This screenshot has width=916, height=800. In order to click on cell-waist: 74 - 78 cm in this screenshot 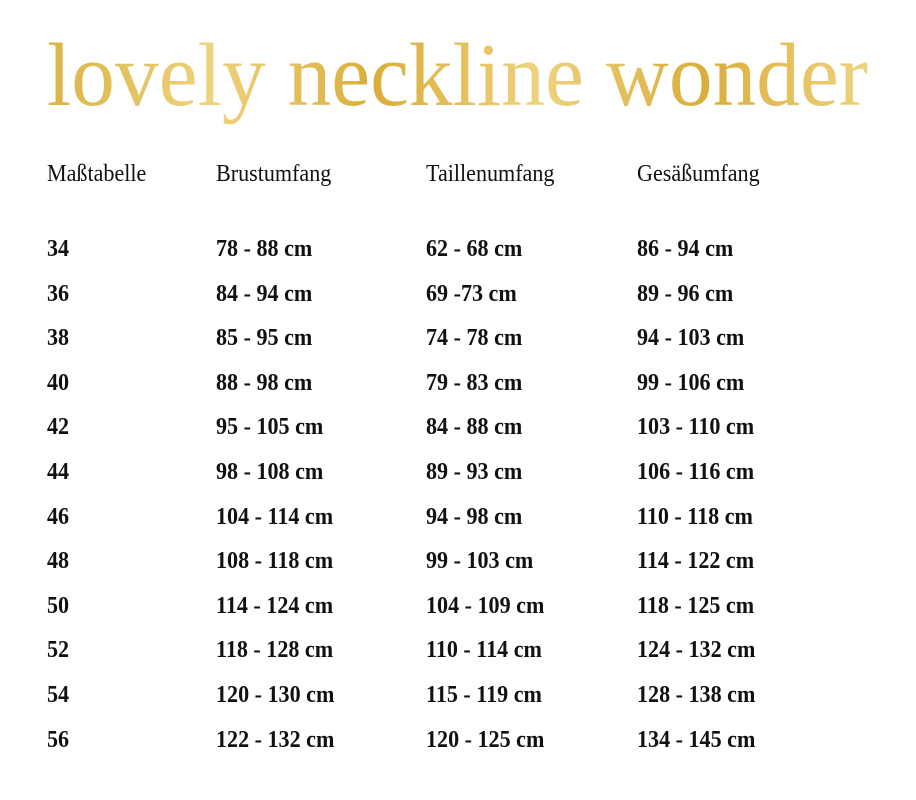, I will do `click(474, 338)`.